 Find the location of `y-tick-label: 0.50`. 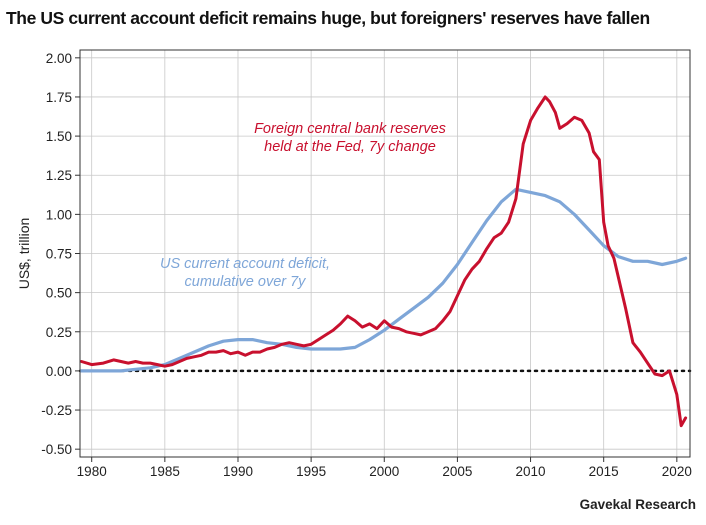

y-tick-label: 0.50 is located at coordinates (59, 293).